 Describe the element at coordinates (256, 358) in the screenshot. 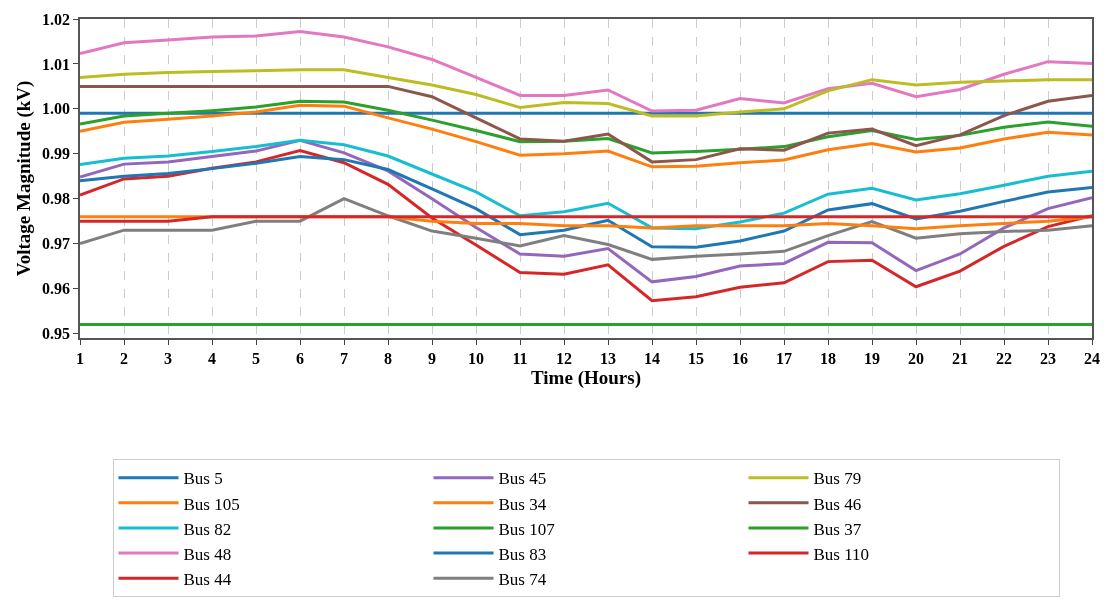

I see `x-tick-label: 5` at that location.